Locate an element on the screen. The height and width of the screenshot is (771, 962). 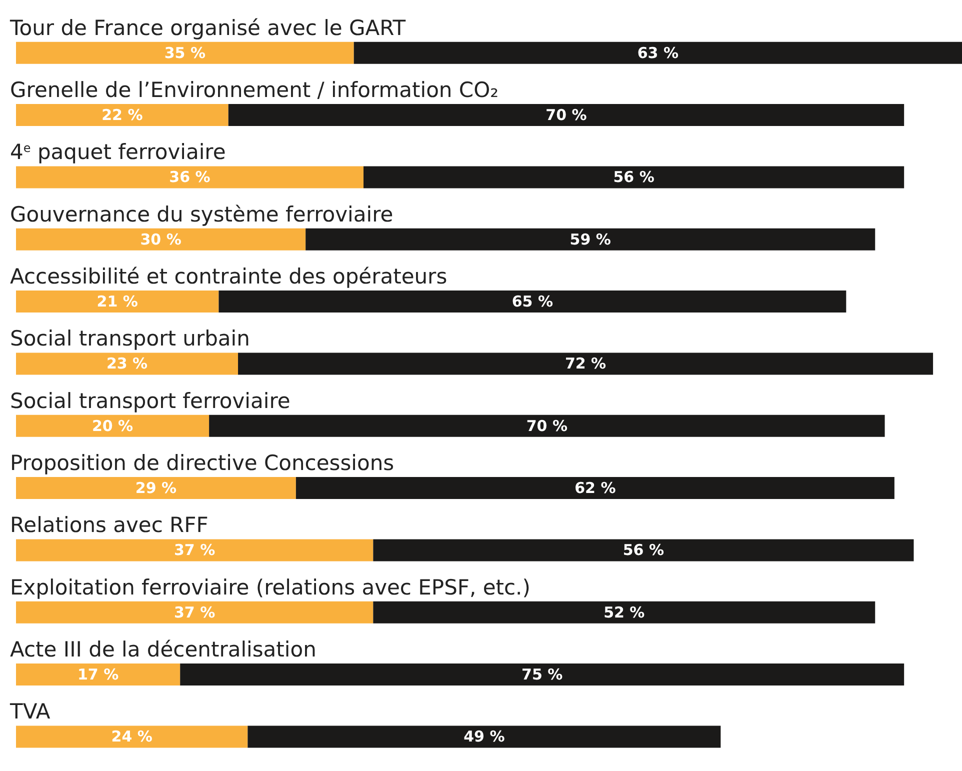
data-label: 35 % is located at coordinates (185, 53).